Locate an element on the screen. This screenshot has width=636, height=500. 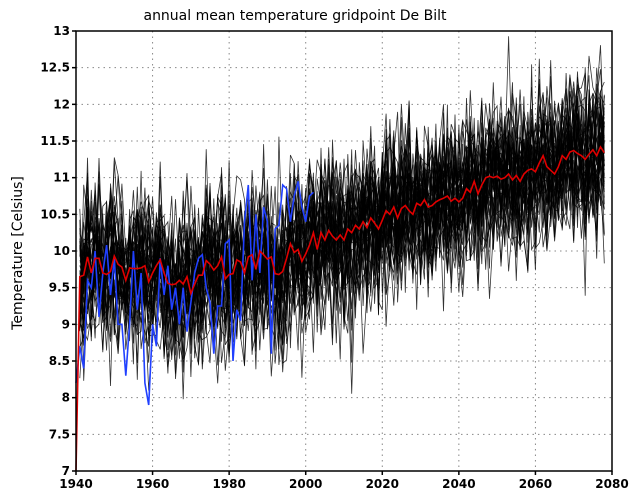
x-tick-label: 1960 is located at coordinates (152, 484).